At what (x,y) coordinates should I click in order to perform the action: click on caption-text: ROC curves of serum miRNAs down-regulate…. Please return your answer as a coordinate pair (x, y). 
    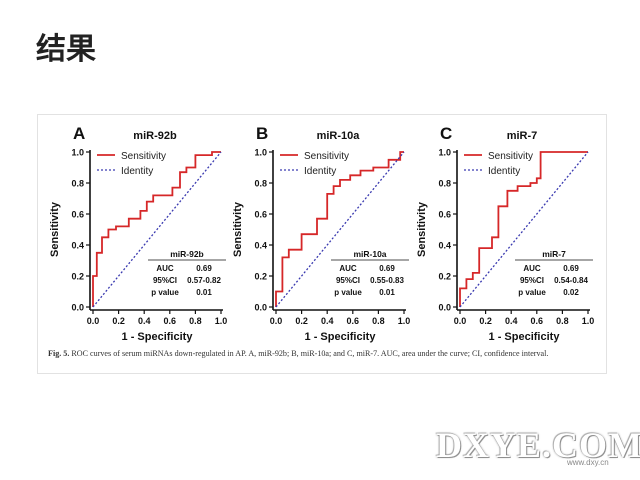
    Looking at the image, I should click on (310, 353).